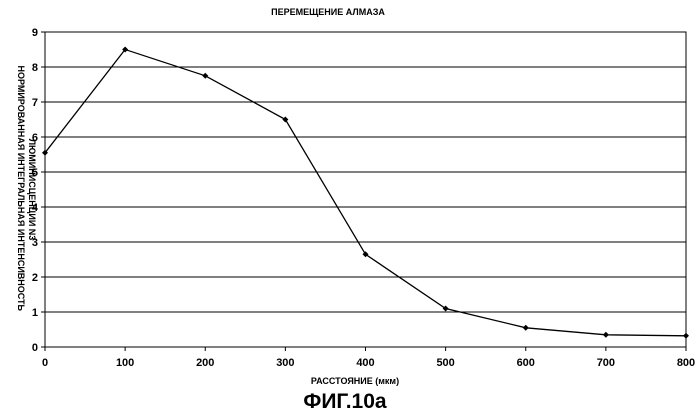  I want to click on y-tick-label: 1, so click(35, 313).